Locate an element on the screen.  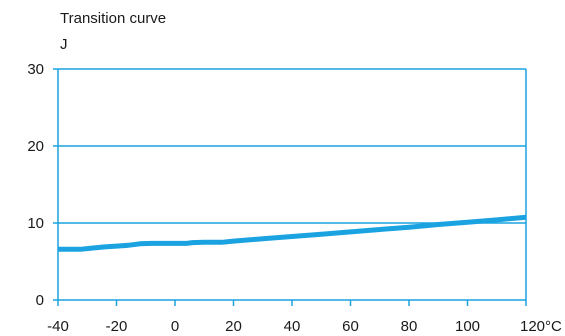
x-tick-label: 20 is located at coordinates (233, 326).